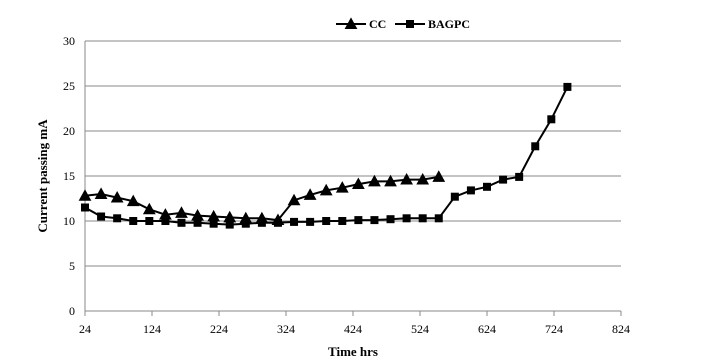 Image resolution: width=707 pixels, height=360 pixels. Describe the element at coordinates (420, 329) in the screenshot. I see `x-tick-label: 524` at that location.